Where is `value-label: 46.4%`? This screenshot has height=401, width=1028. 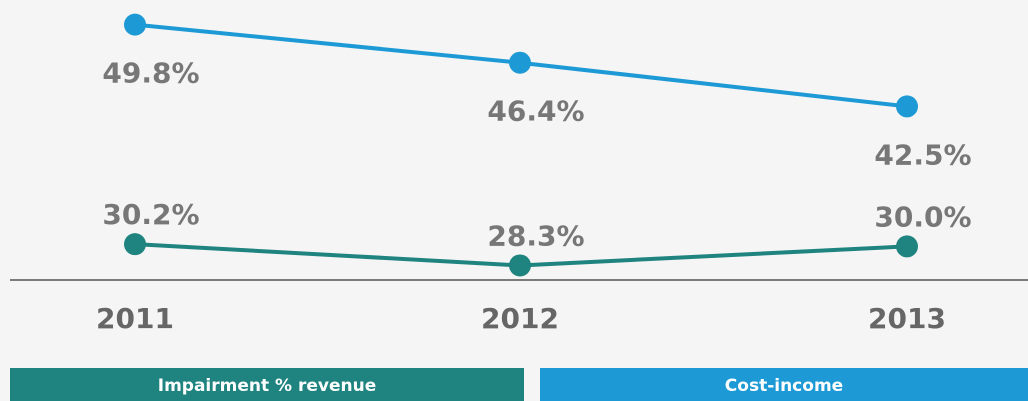
value-label: 46.4% is located at coordinates (535, 111).